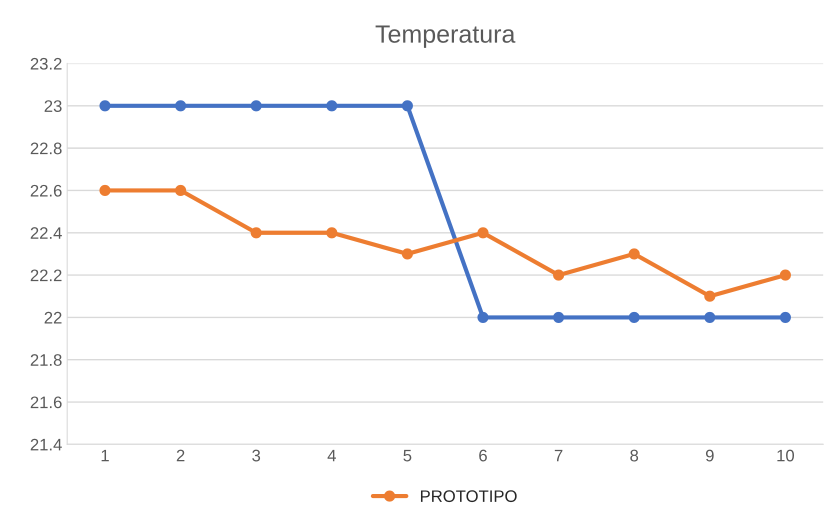  I want to click on x-tick-label: 7, so click(558, 456).